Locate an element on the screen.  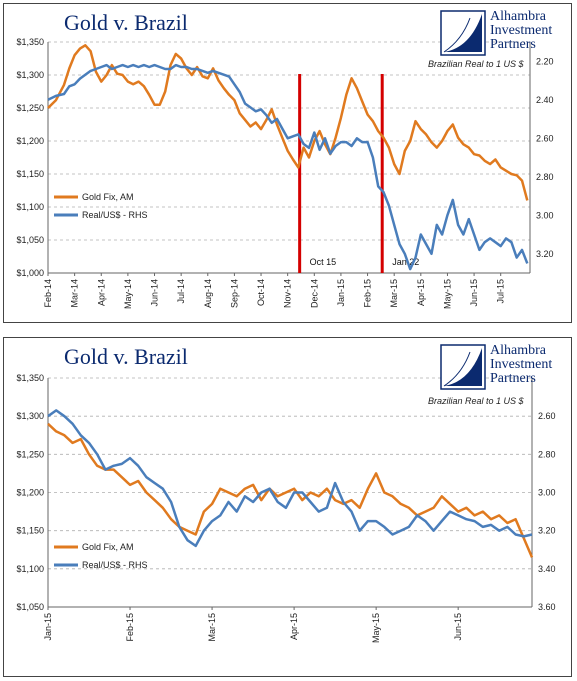
y-right-tick-label: 3.60 is located at coordinates (547, 607).